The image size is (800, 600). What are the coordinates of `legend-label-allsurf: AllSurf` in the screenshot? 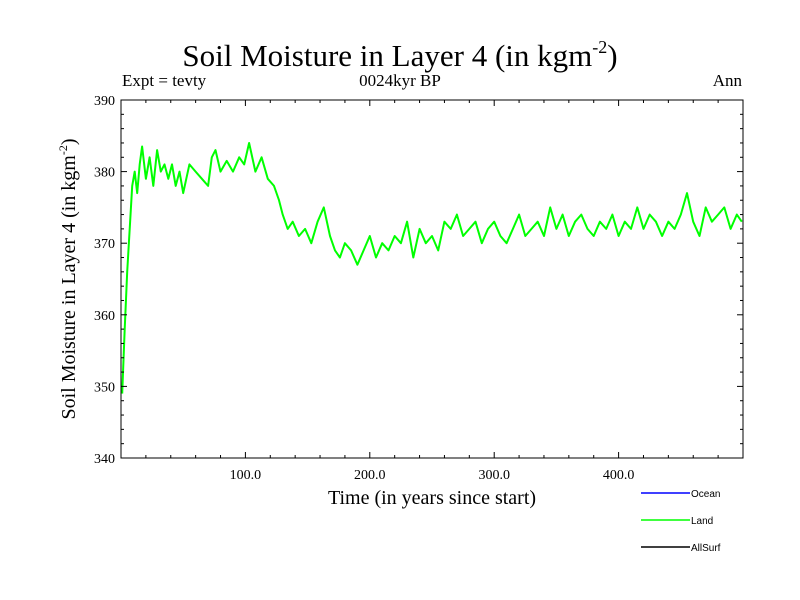 It's located at (706, 548).